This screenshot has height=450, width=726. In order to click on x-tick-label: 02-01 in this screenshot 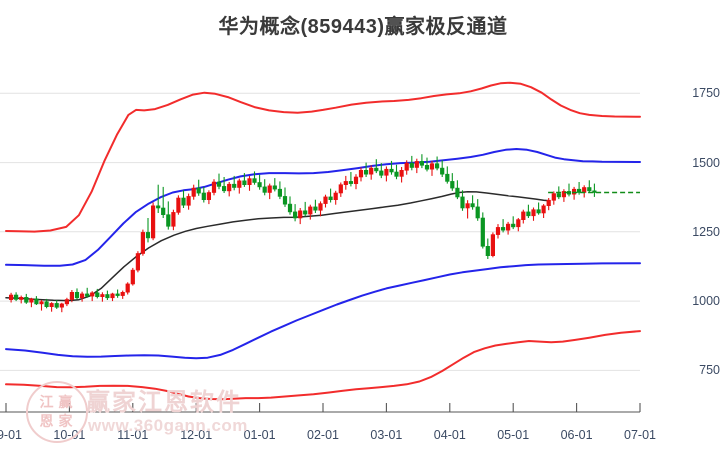, I will do `click(323, 435)`.